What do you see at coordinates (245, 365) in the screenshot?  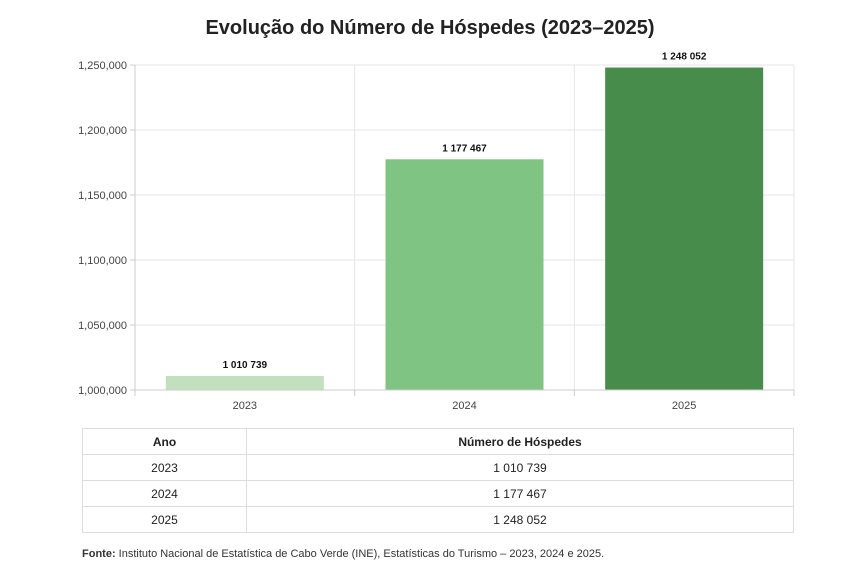 I see `data-label: 1 010 739` at bounding box center [245, 365].